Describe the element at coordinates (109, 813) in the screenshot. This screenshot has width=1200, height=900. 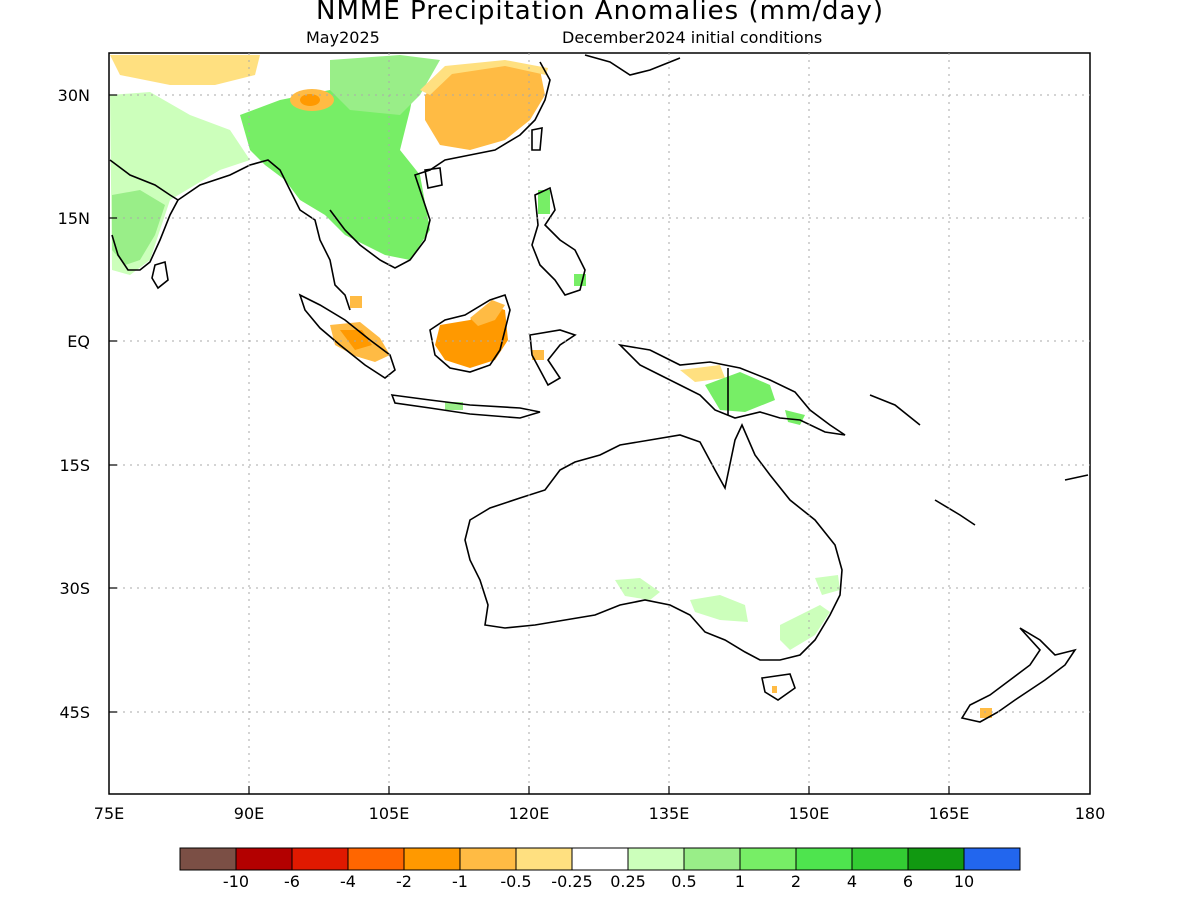
I see `lon-label-75e: 75E` at that location.